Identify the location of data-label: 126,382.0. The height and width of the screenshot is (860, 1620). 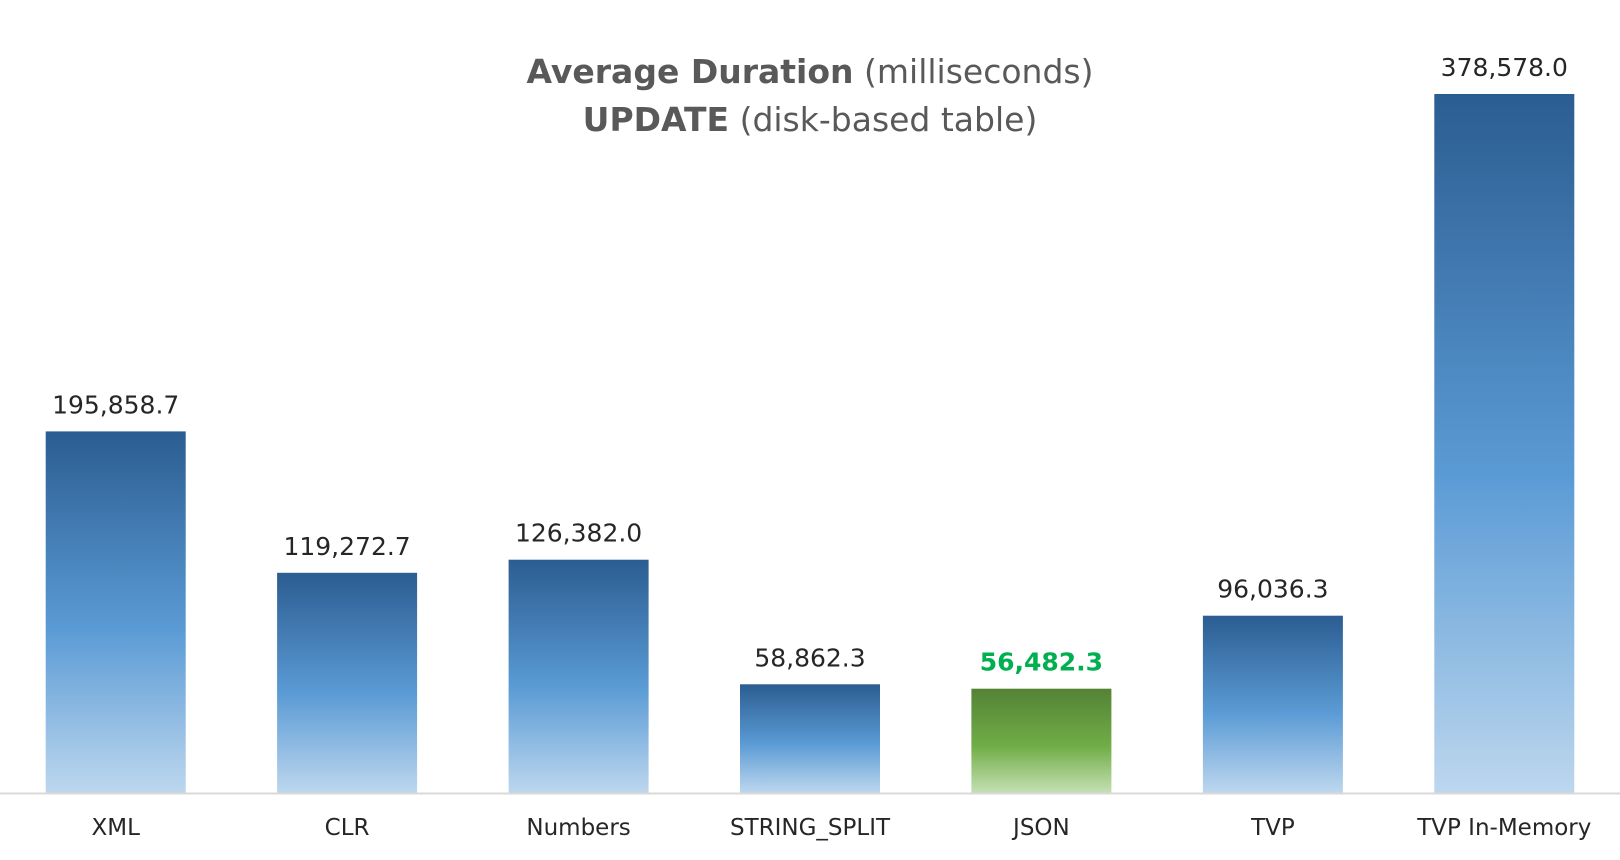
(578, 533).